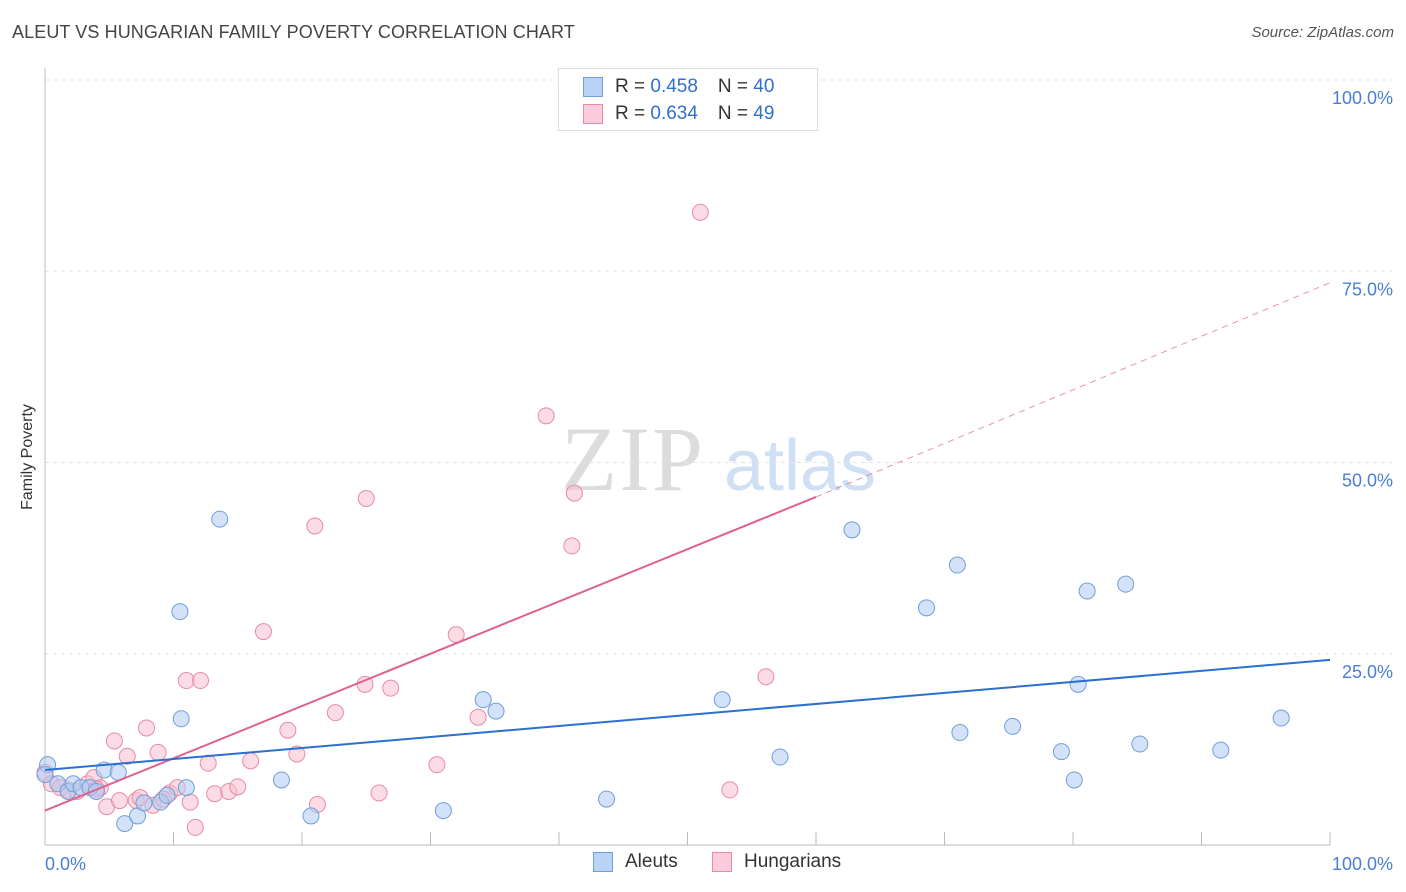 The height and width of the screenshot is (892, 1406). I want to click on x-tick-label: 0.0%, so click(65, 864).